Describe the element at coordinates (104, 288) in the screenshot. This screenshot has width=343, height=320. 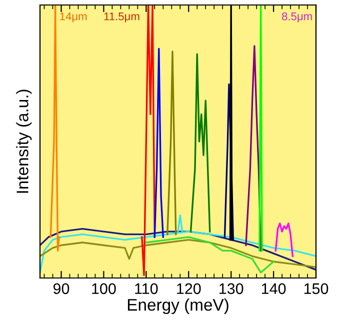
I see `x-tick-label: 100` at that location.